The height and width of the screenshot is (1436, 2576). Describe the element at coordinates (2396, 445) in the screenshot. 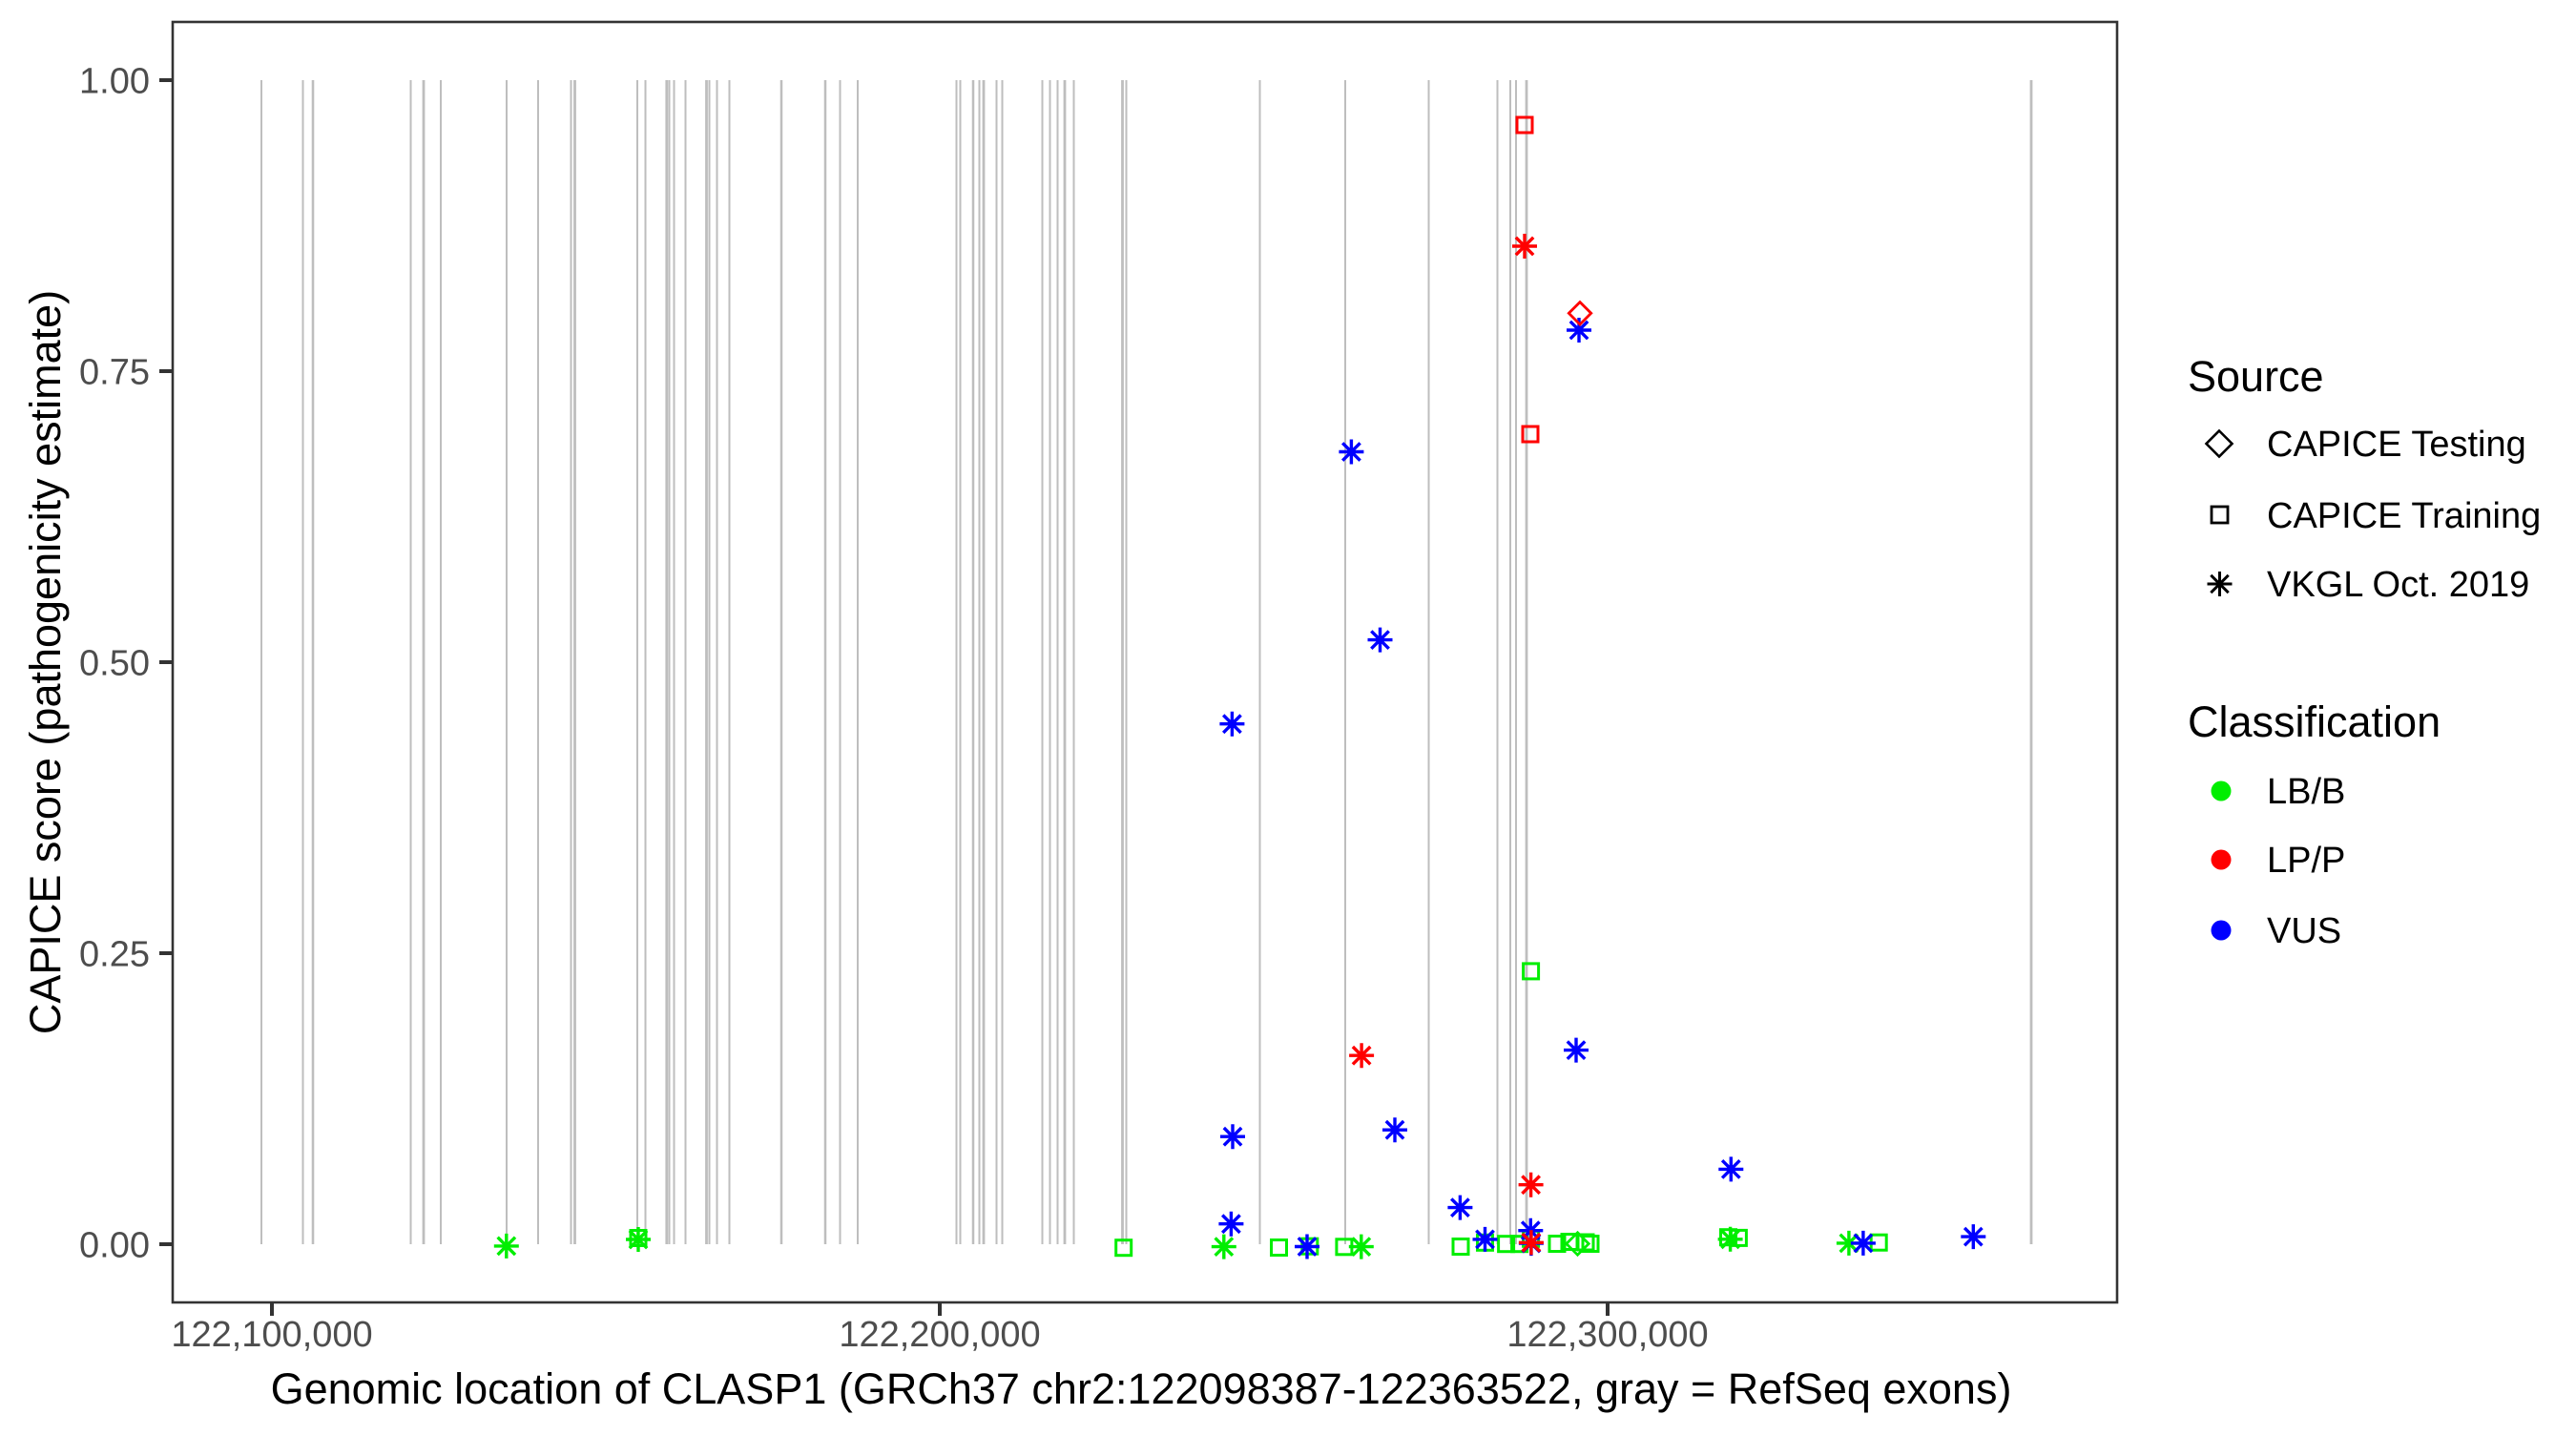

I see `svg-text: CAPICE Testing` at that location.